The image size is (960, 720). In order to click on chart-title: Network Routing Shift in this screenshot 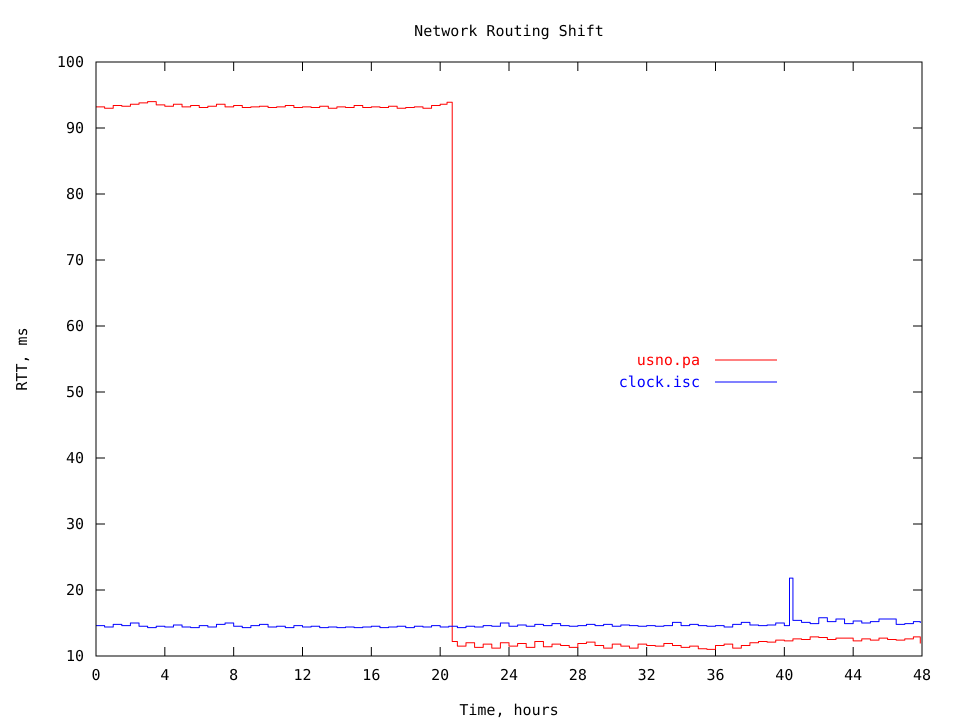, I will do `click(509, 31)`.